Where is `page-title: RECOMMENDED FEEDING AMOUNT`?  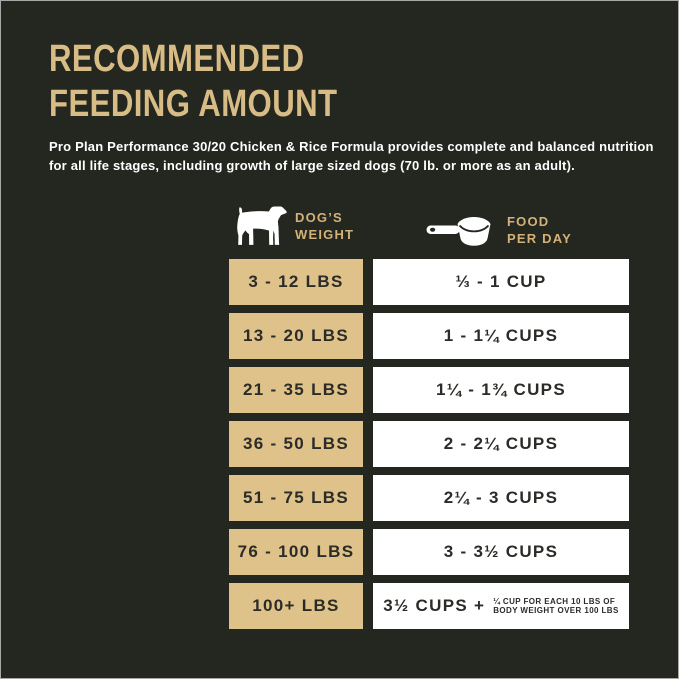
page-title: RECOMMENDED FEEDING AMOUNT is located at coordinates (225, 82).